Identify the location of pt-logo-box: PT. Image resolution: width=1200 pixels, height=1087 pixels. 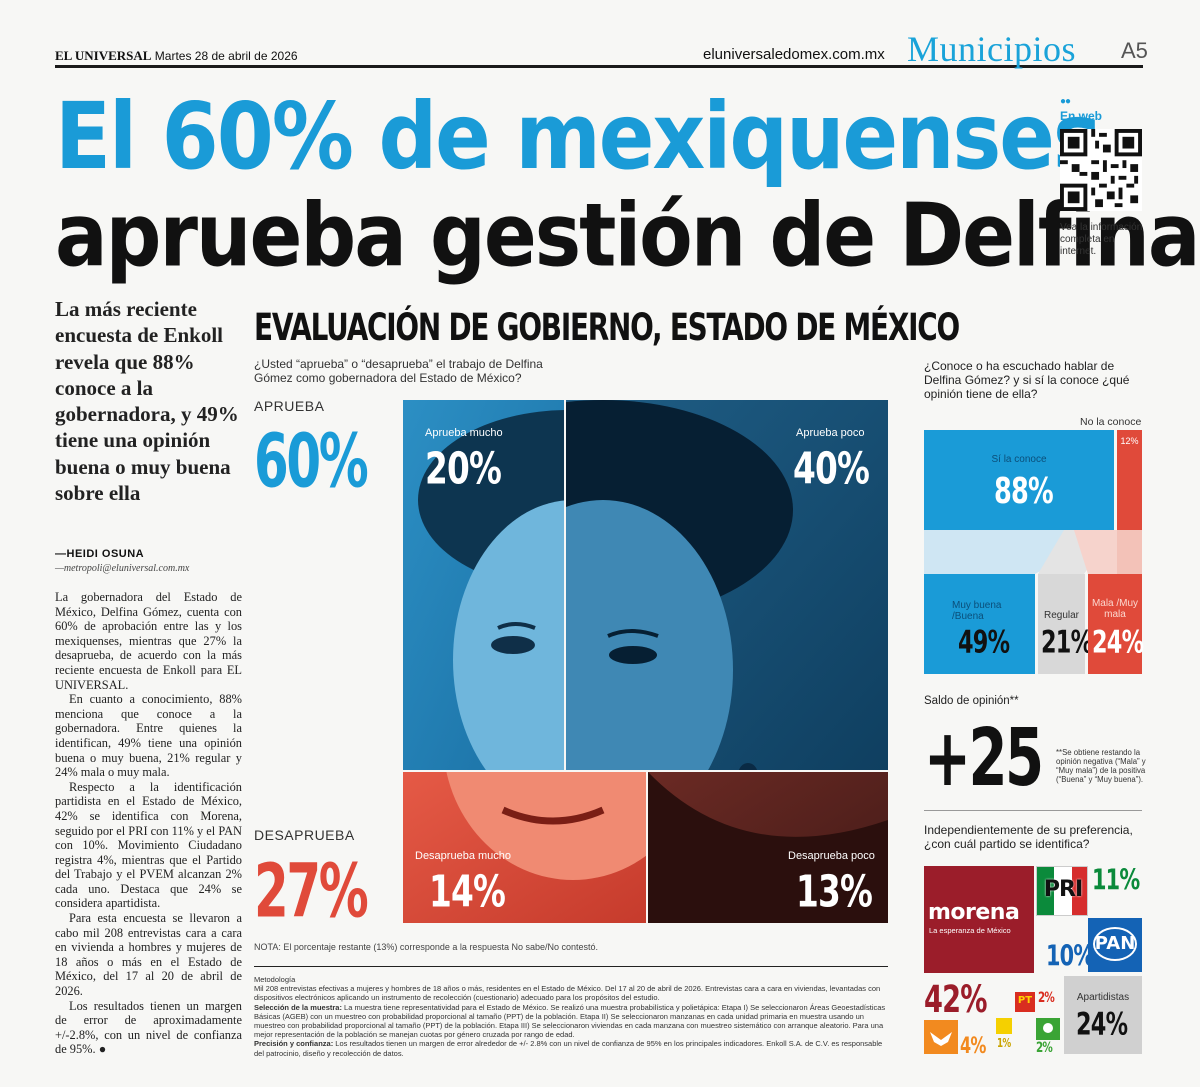
(1025, 1002).